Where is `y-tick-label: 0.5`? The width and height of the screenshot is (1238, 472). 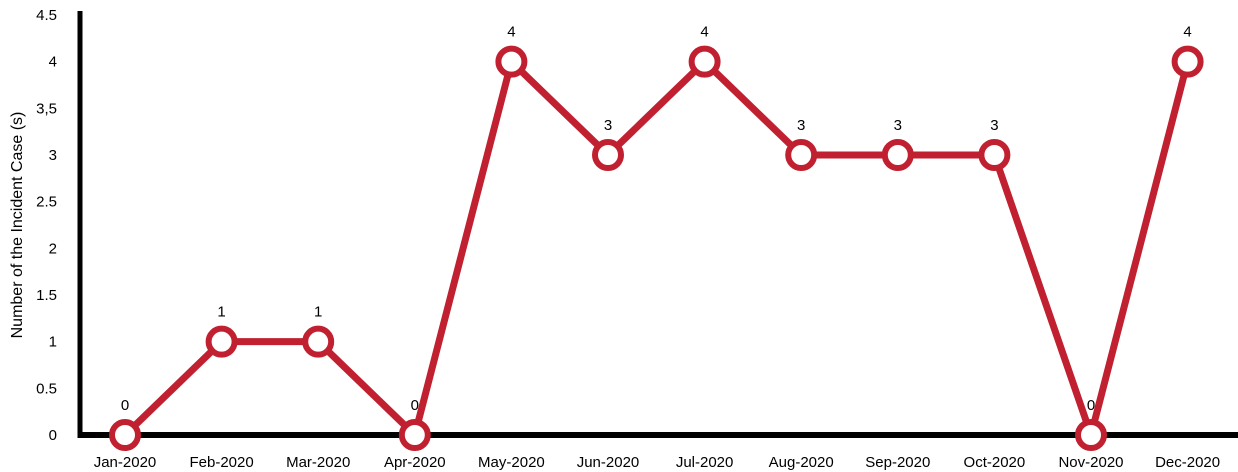 y-tick-label: 0.5 is located at coordinates (46, 388).